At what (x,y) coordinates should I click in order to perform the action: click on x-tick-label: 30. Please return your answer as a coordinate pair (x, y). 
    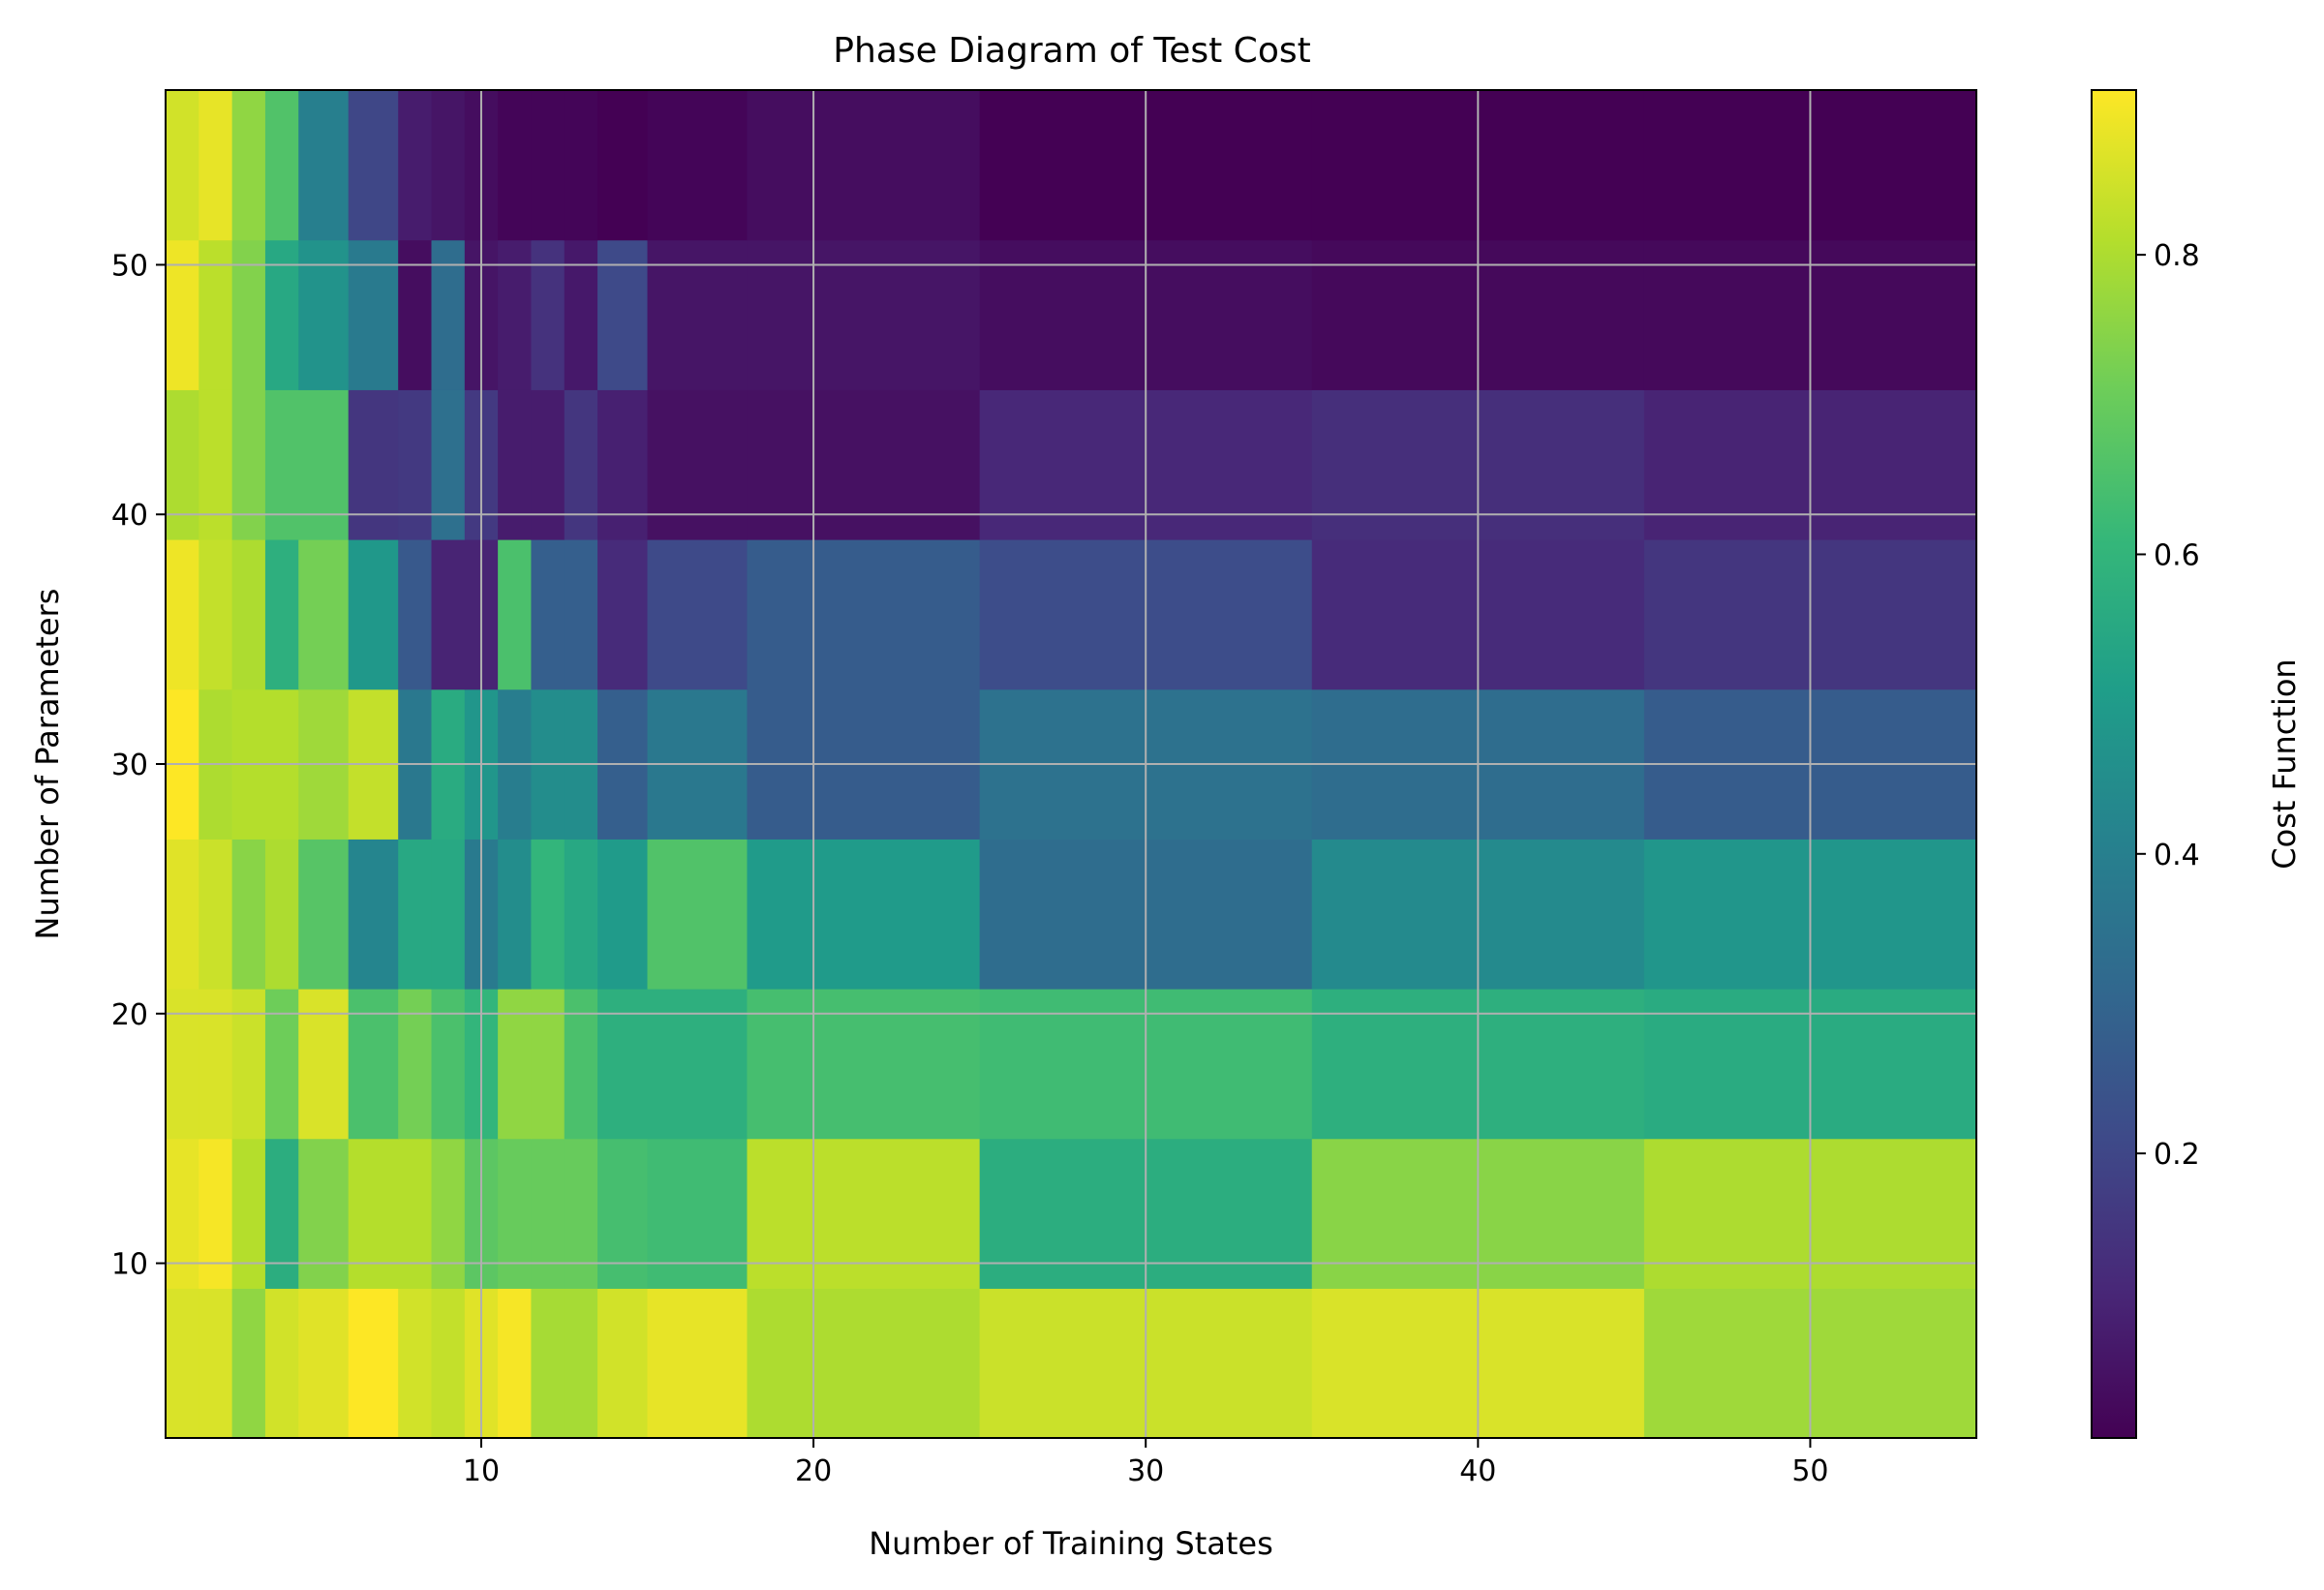
    Looking at the image, I should click on (1145, 1471).